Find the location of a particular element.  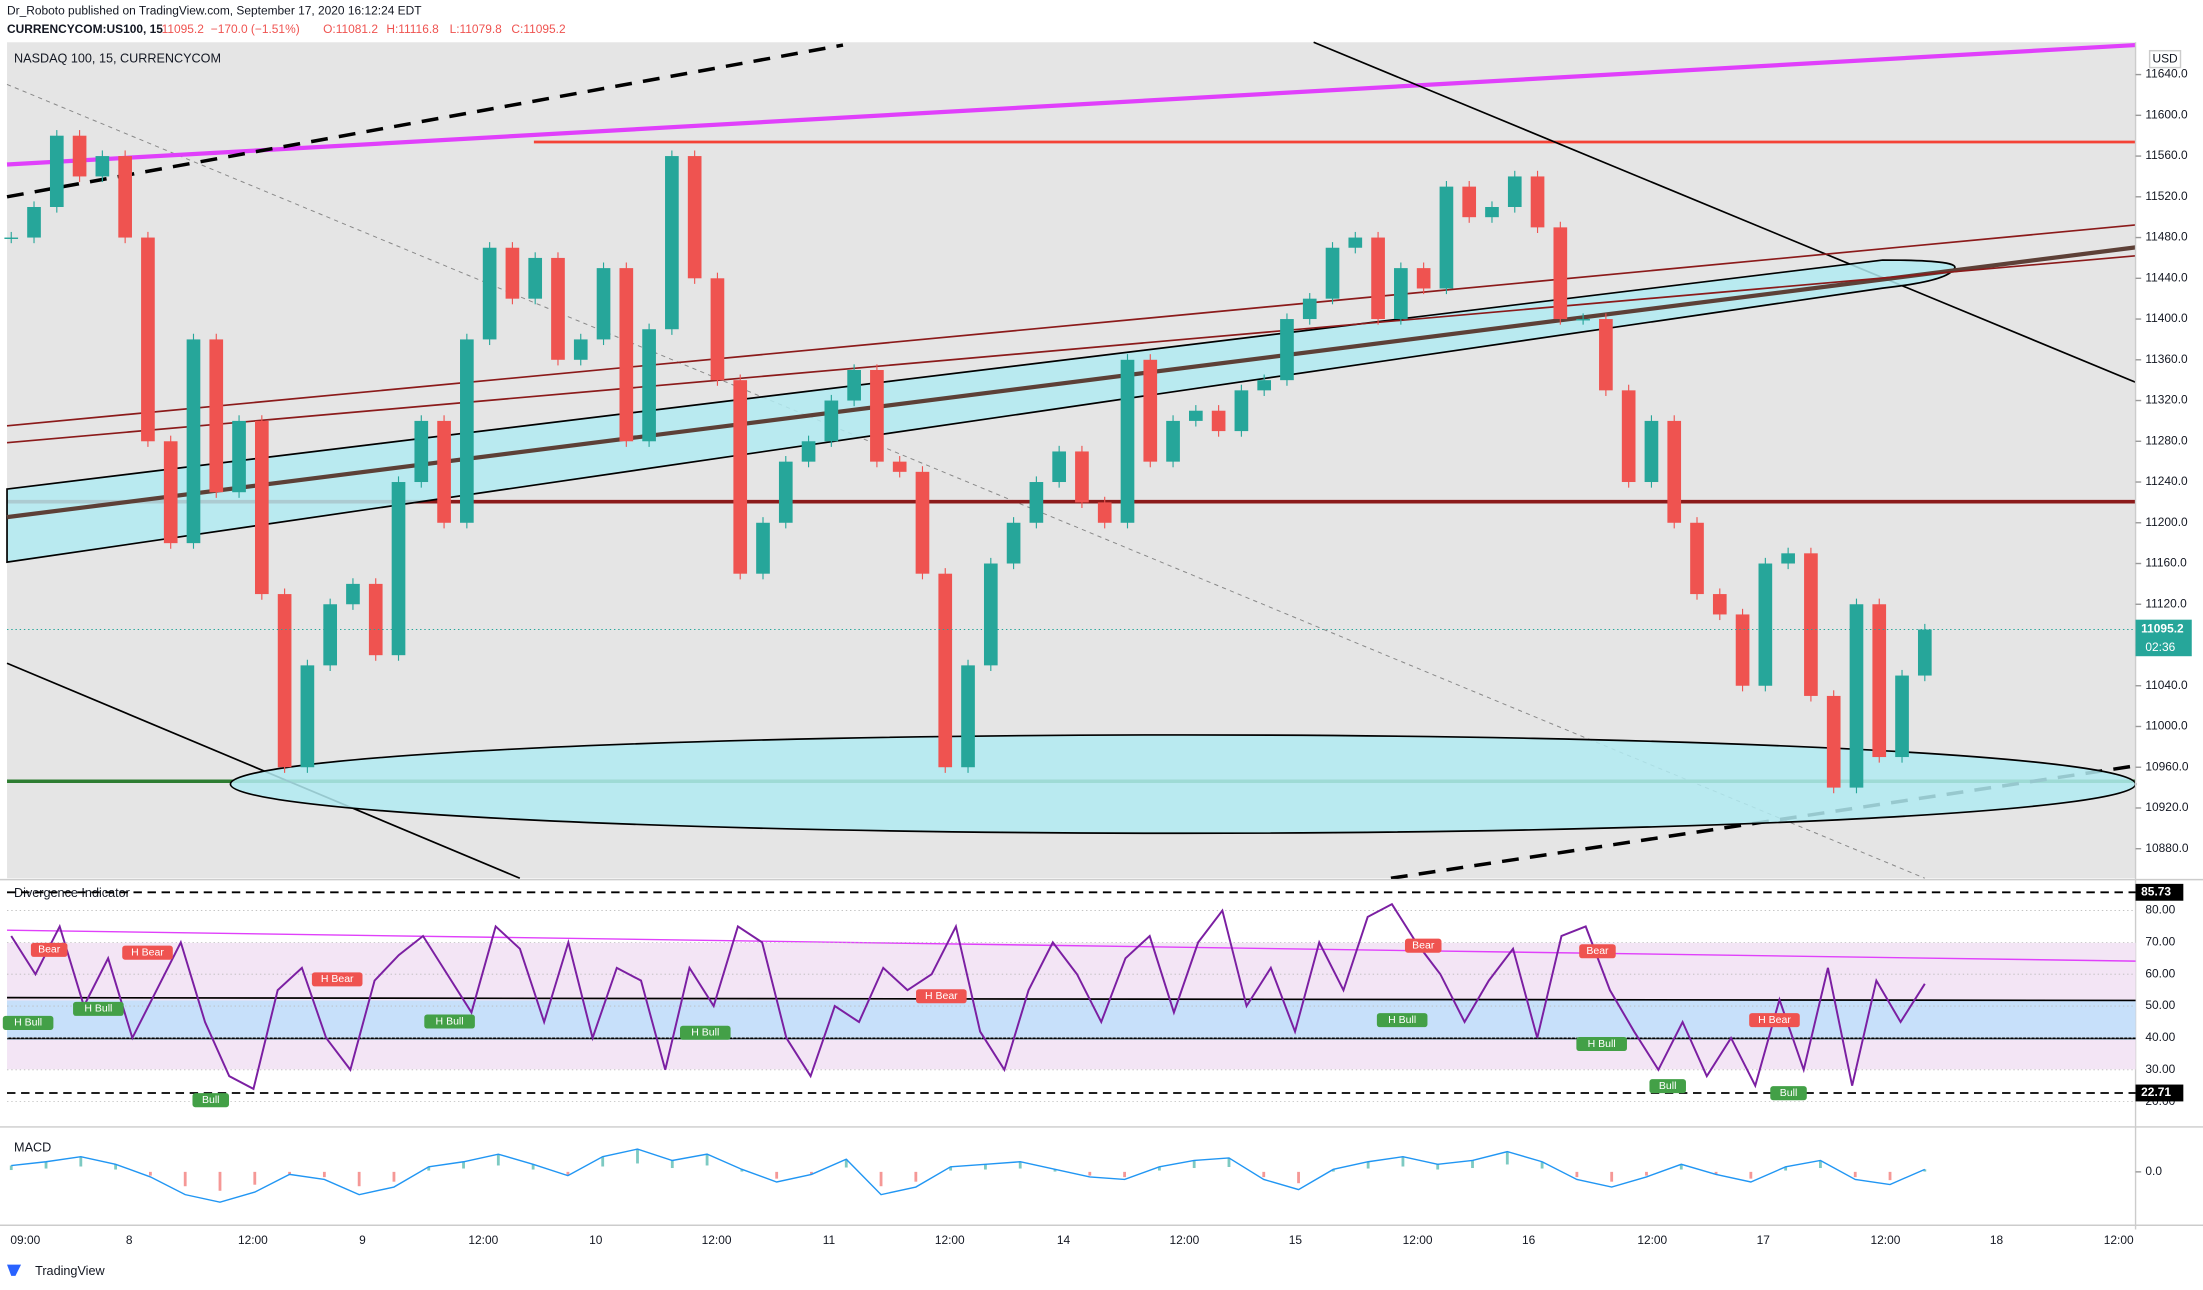

x-tick-label: 11 is located at coordinates (829, 1240).